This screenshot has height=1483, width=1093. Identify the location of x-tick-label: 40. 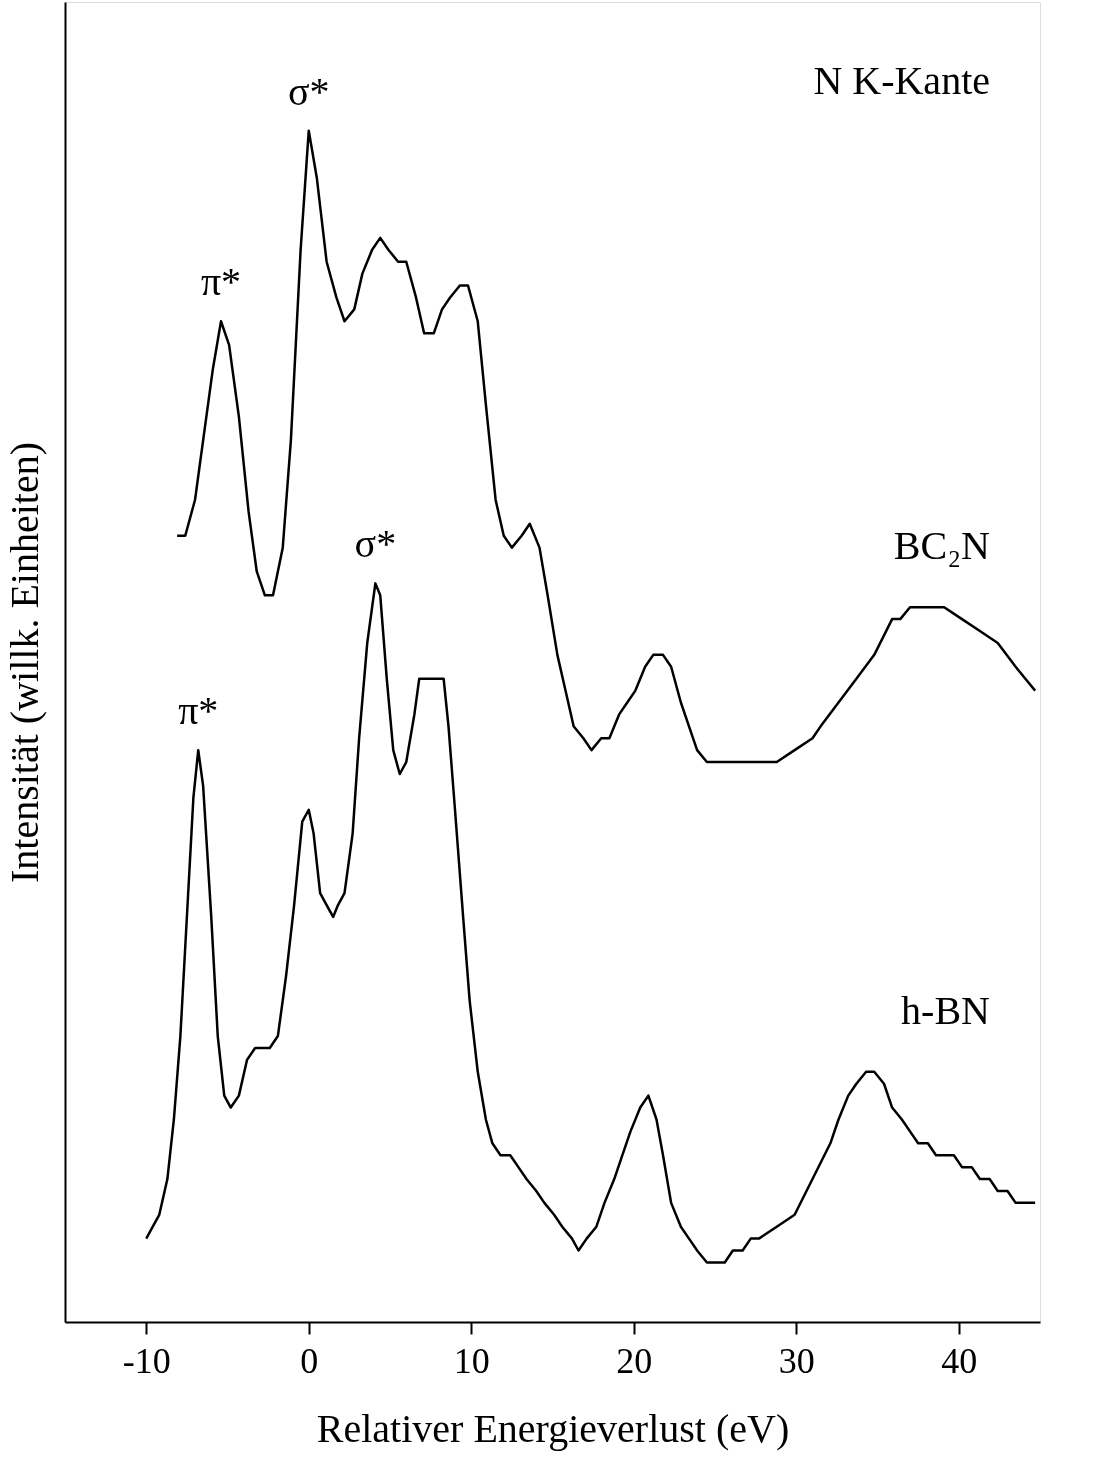
(959, 1360).